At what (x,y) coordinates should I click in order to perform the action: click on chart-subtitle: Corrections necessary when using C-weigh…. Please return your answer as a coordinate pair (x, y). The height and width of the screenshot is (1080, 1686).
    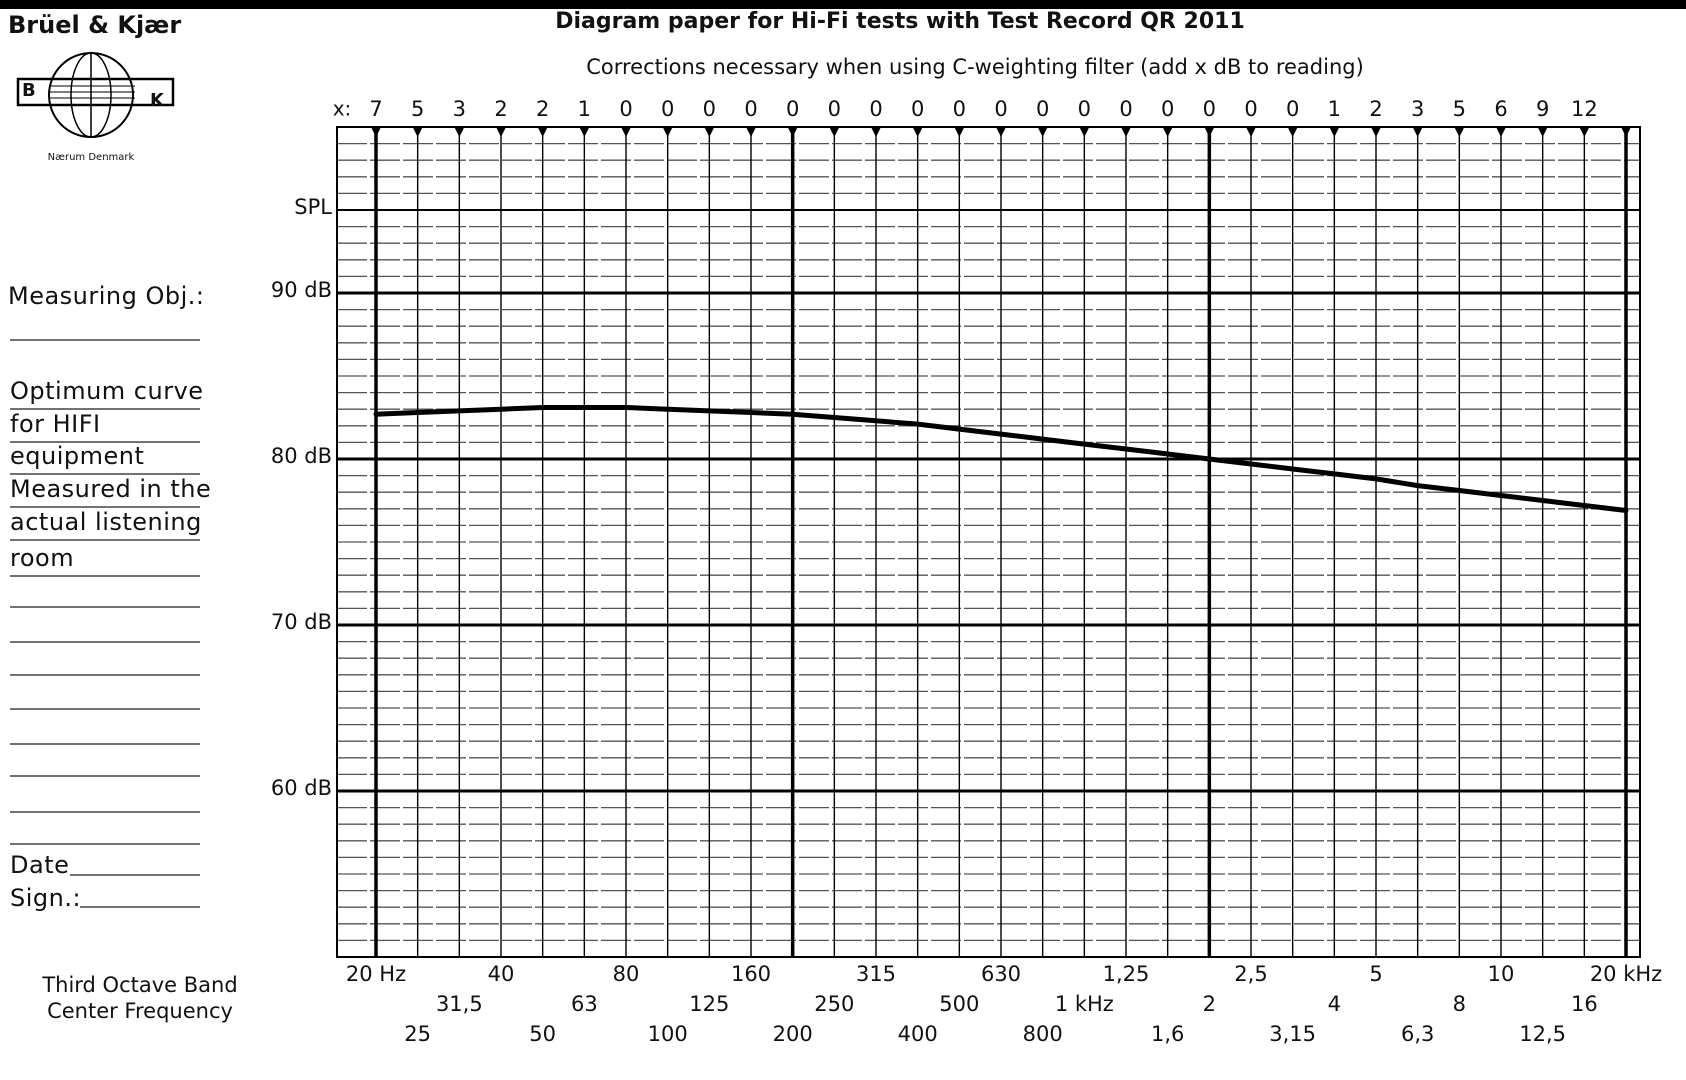
    Looking at the image, I should click on (975, 67).